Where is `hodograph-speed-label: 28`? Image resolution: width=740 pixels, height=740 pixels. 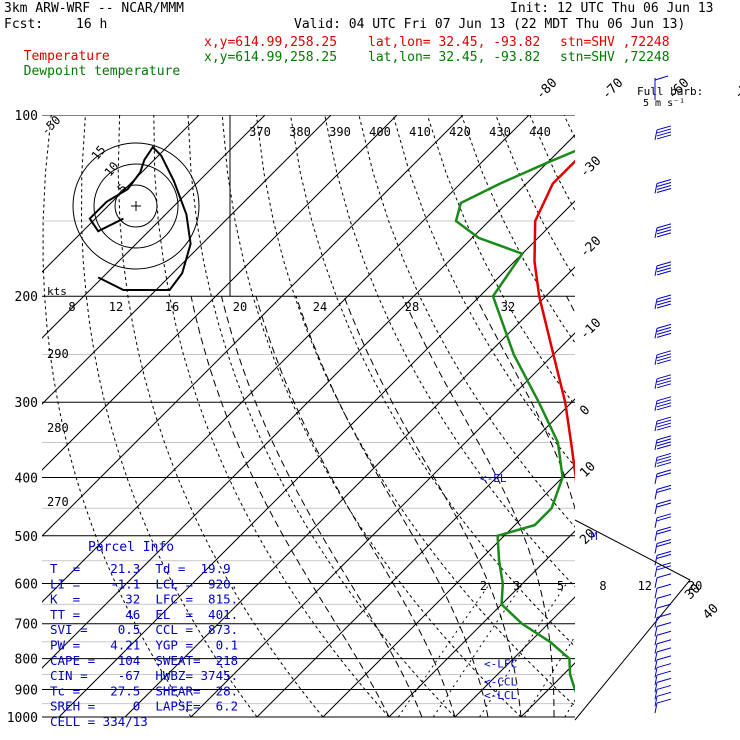 hodograph-speed-label: 28 is located at coordinates (412, 307).